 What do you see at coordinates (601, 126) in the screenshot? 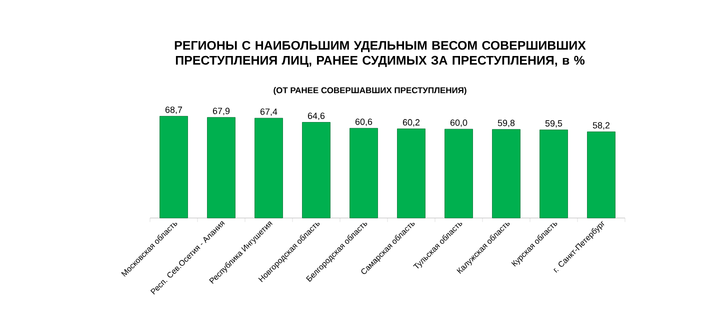
I see `data-label: 58,2` at bounding box center [601, 126].